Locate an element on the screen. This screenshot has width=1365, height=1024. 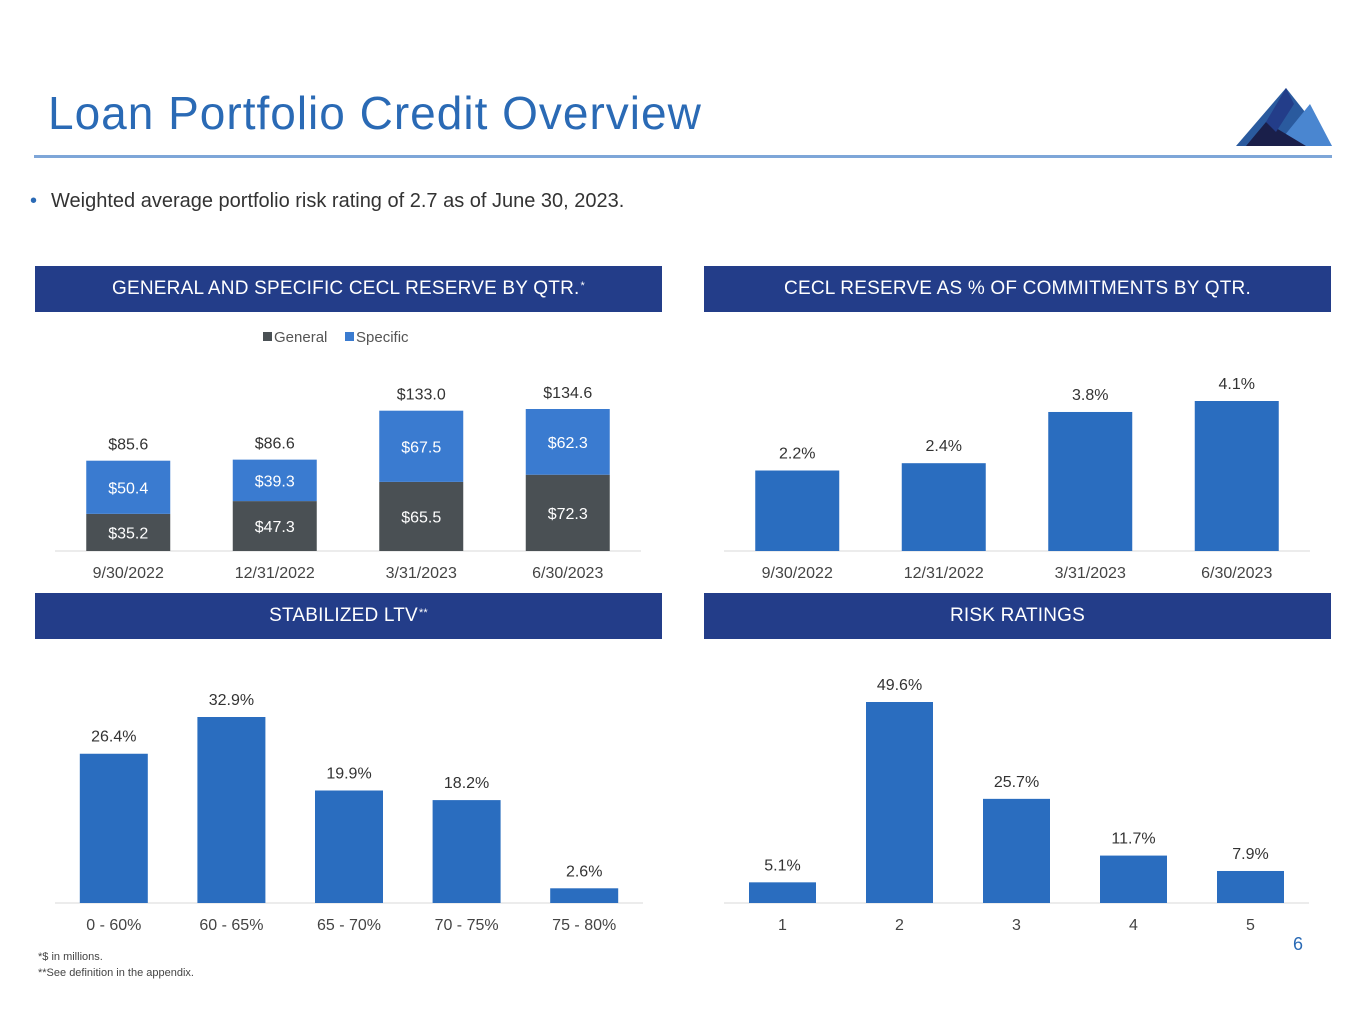
data-label-general: $65.5 is located at coordinates (421, 517).